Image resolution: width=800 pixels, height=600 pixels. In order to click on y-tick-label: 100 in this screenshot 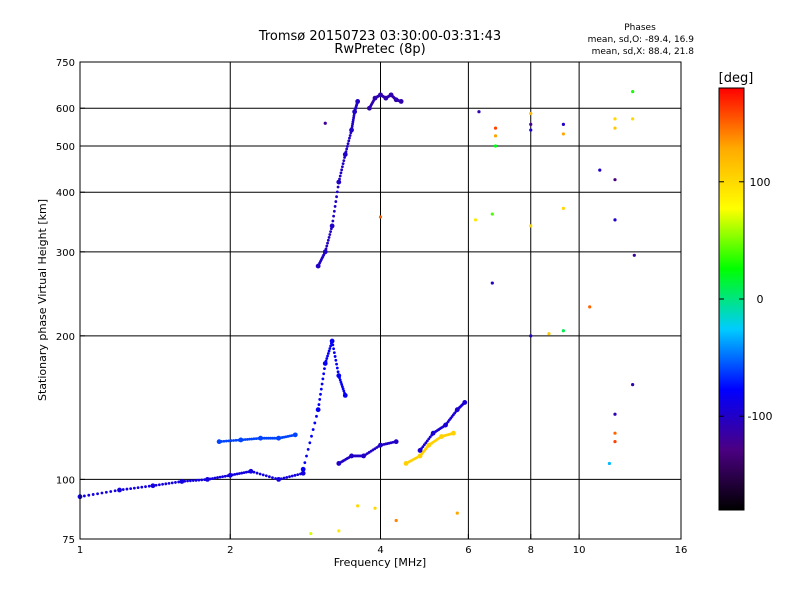, I will do `click(65, 480)`.